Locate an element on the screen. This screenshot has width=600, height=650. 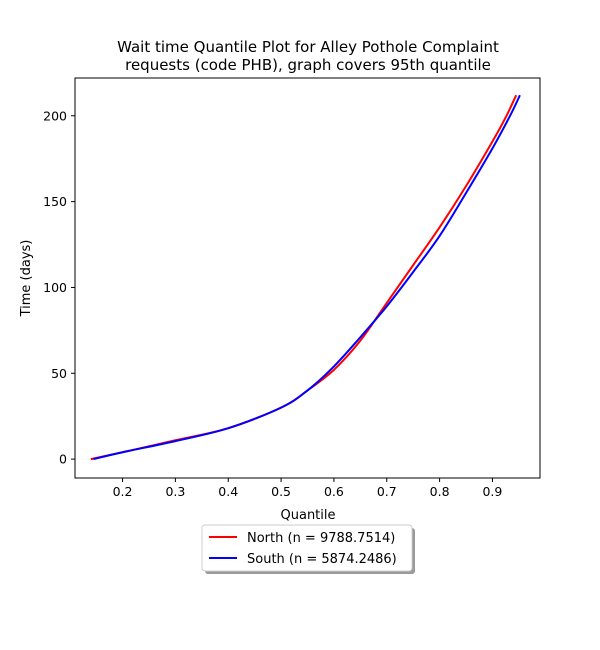
y-tick-label: 200 is located at coordinates (55, 115).